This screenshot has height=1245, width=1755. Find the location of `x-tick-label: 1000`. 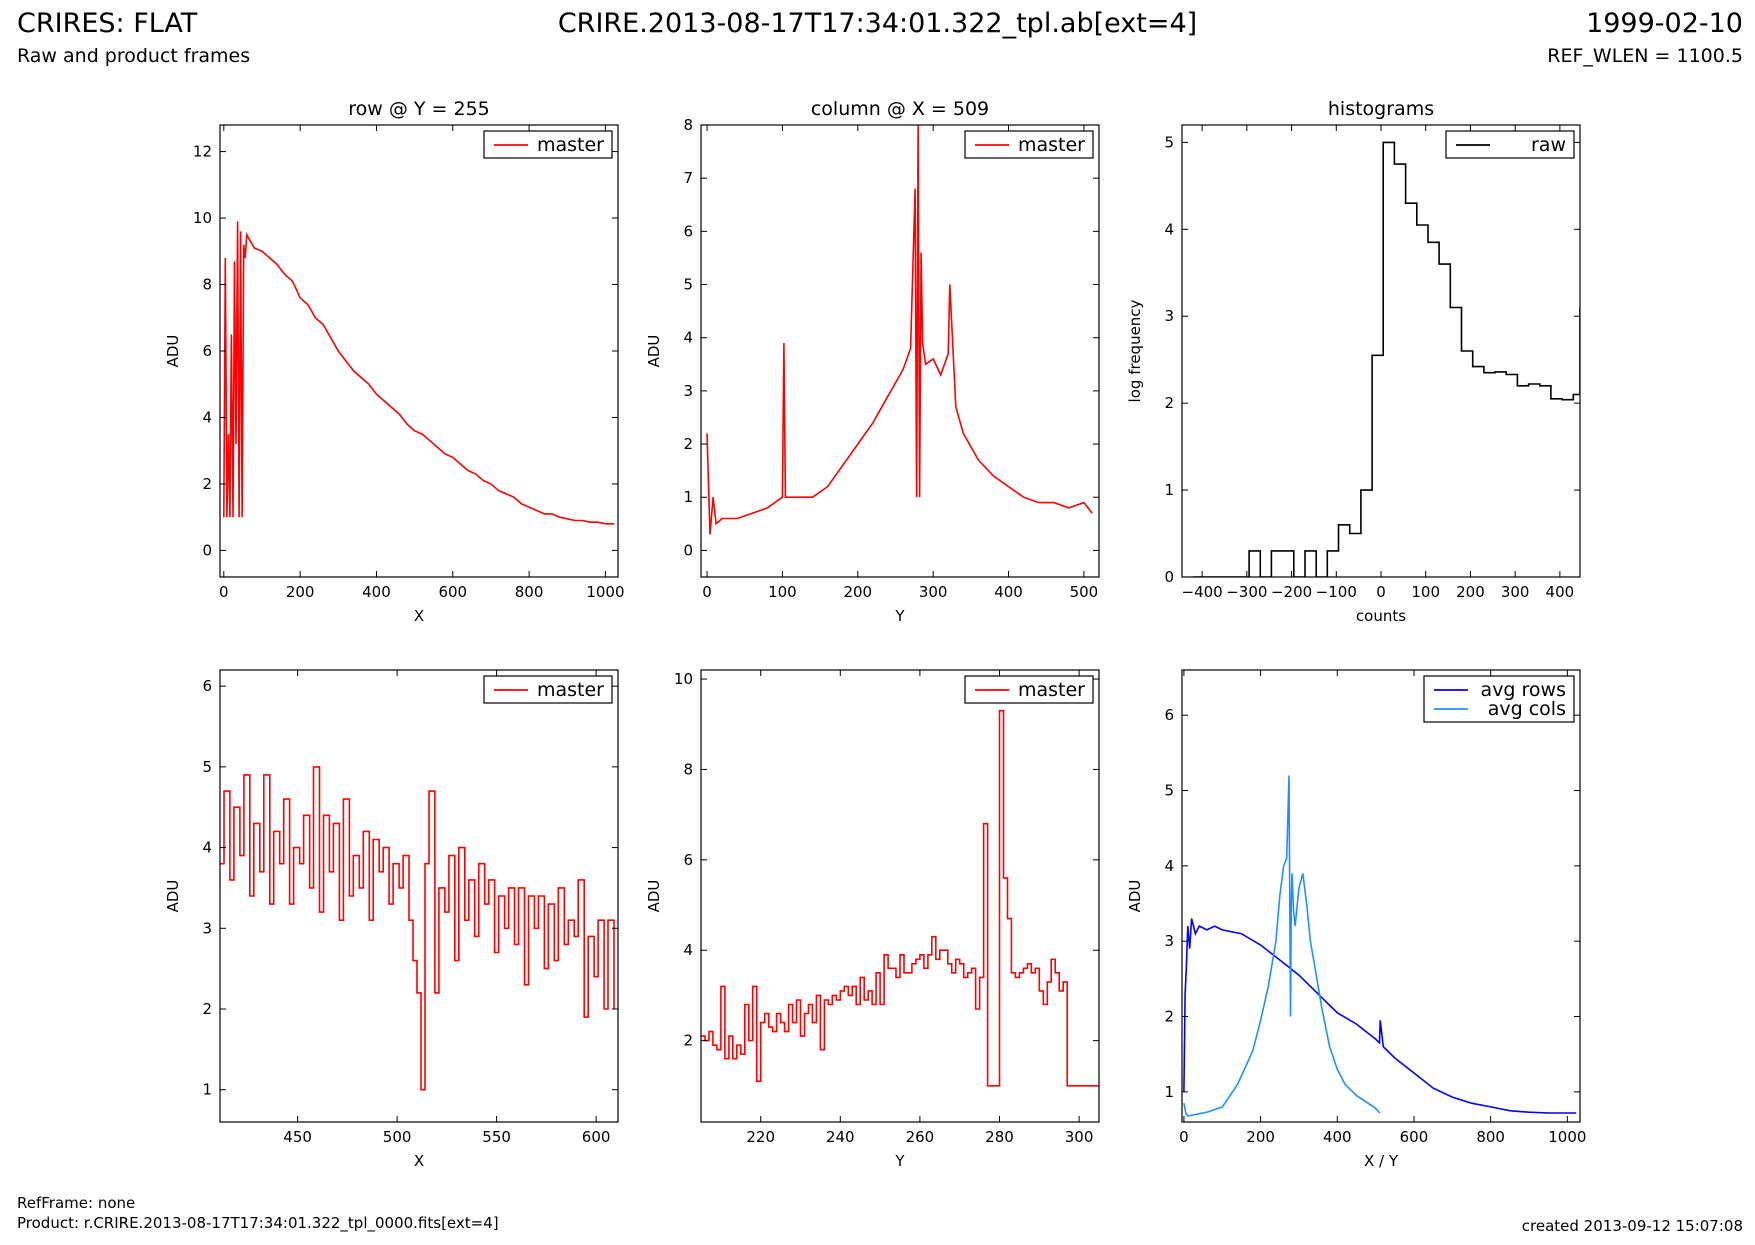

x-tick-label: 1000 is located at coordinates (1567, 1137).